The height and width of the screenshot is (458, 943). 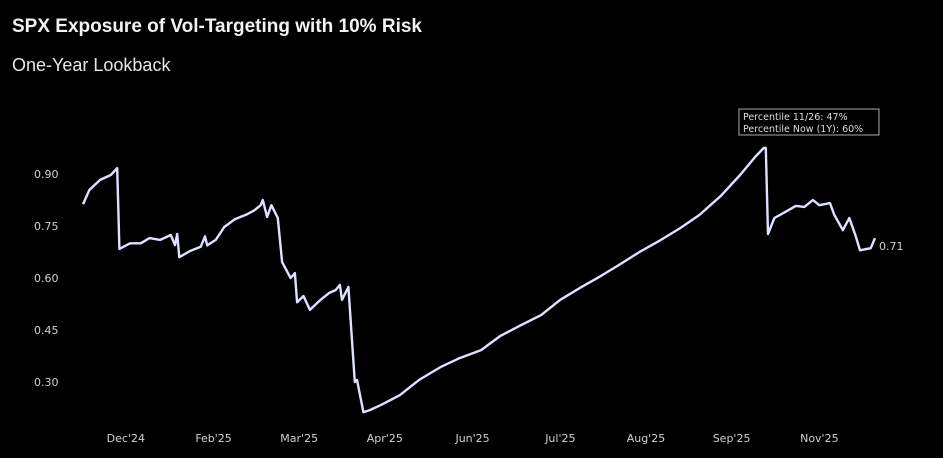 I want to click on x-tick-label: Feb'25, so click(x=213, y=438).